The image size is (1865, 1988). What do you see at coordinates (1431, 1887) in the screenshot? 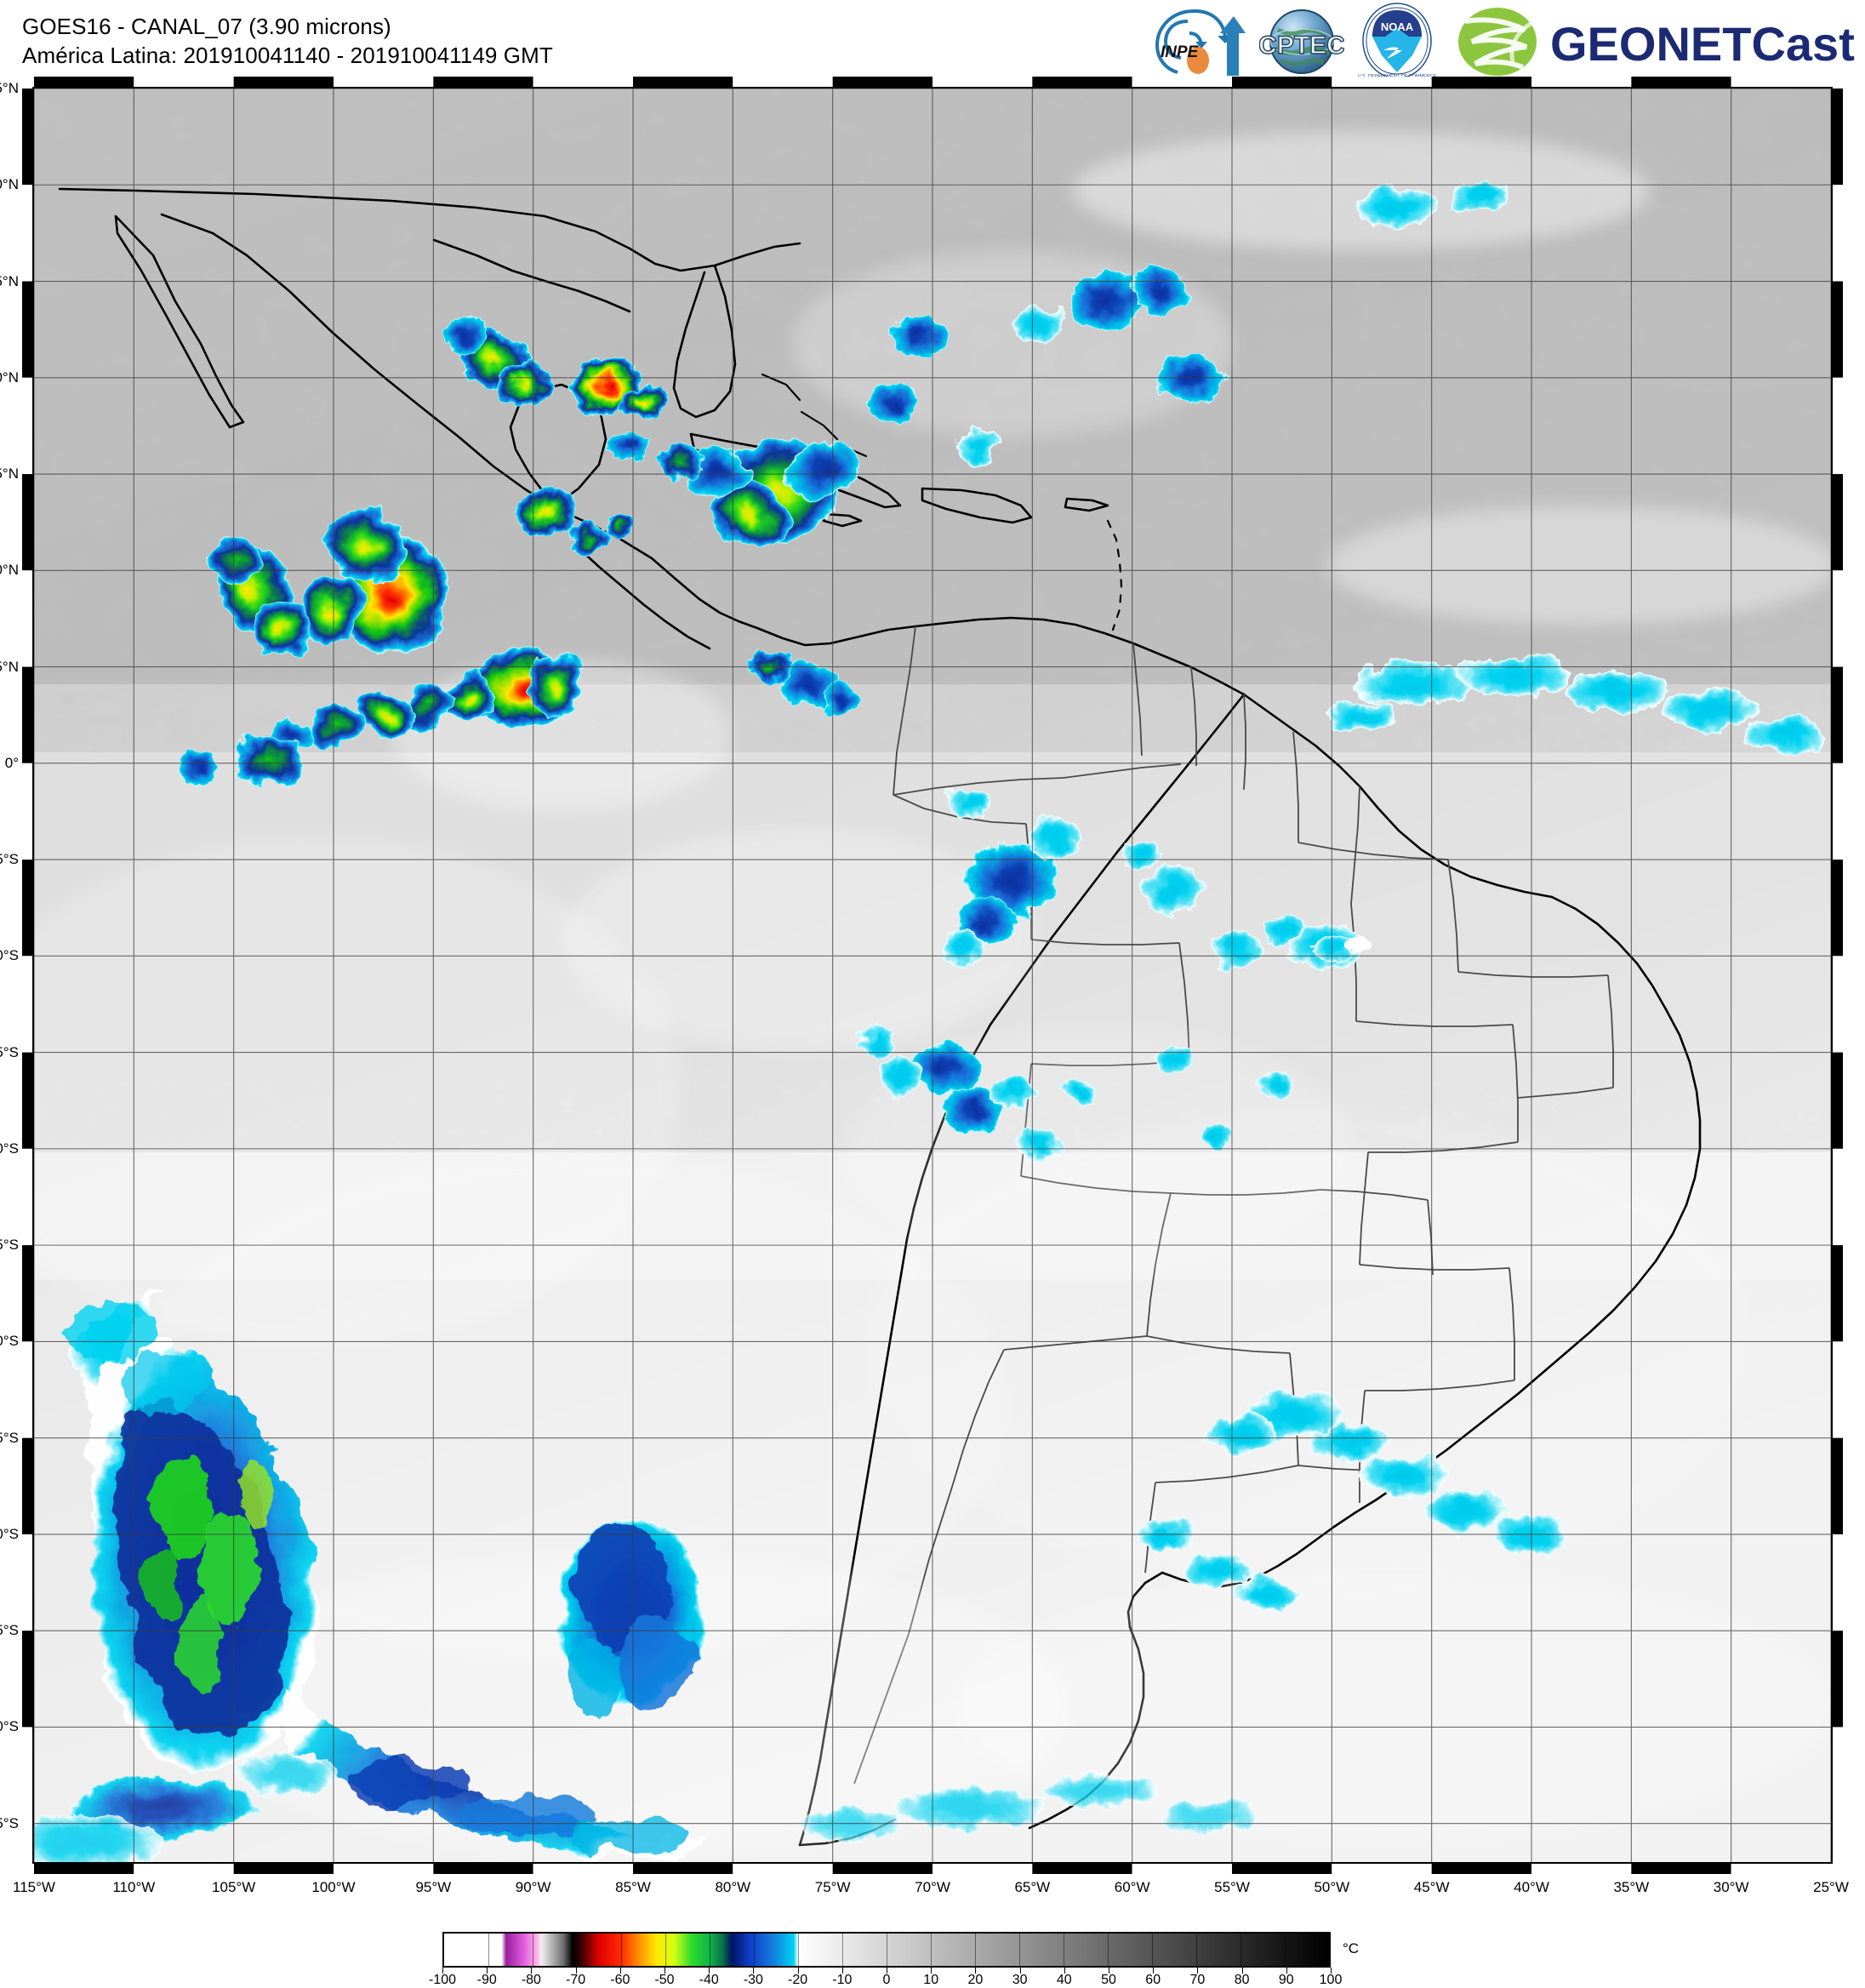
I see `lon-tick-label: 45°W` at bounding box center [1431, 1887].